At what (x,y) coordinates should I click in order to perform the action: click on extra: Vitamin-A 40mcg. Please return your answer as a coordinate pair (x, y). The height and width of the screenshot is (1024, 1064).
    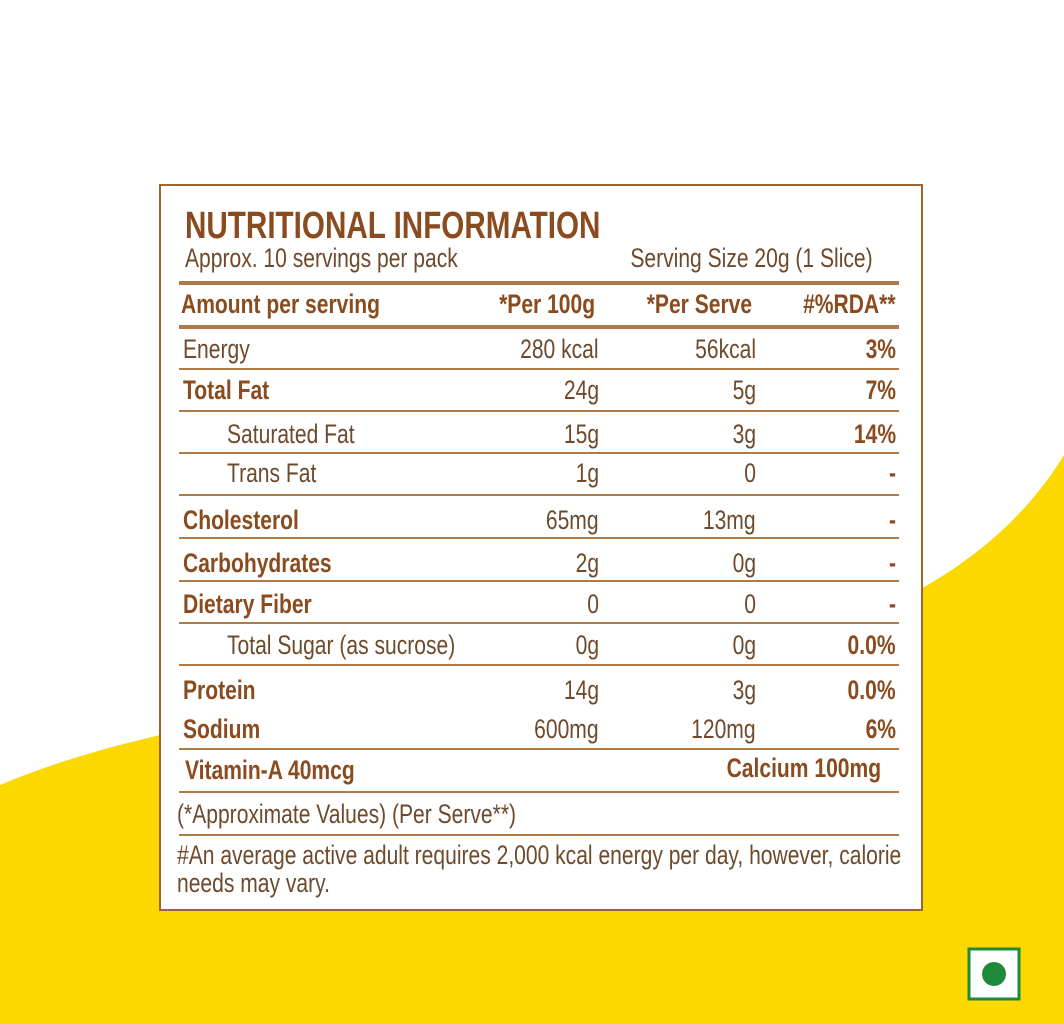
    Looking at the image, I should click on (270, 770).